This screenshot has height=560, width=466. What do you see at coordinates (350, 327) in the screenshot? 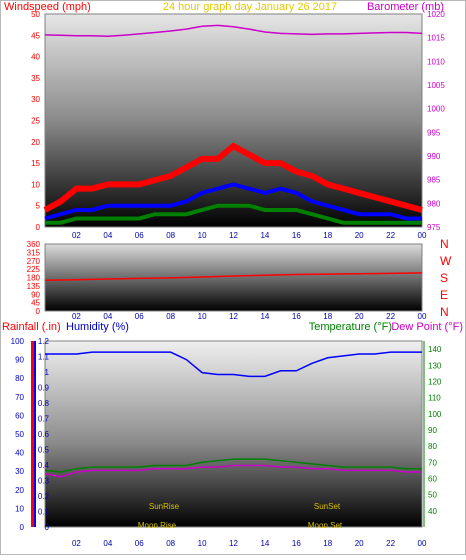
I see `temperature-axis-title: Temperature (°F)` at bounding box center [350, 327].